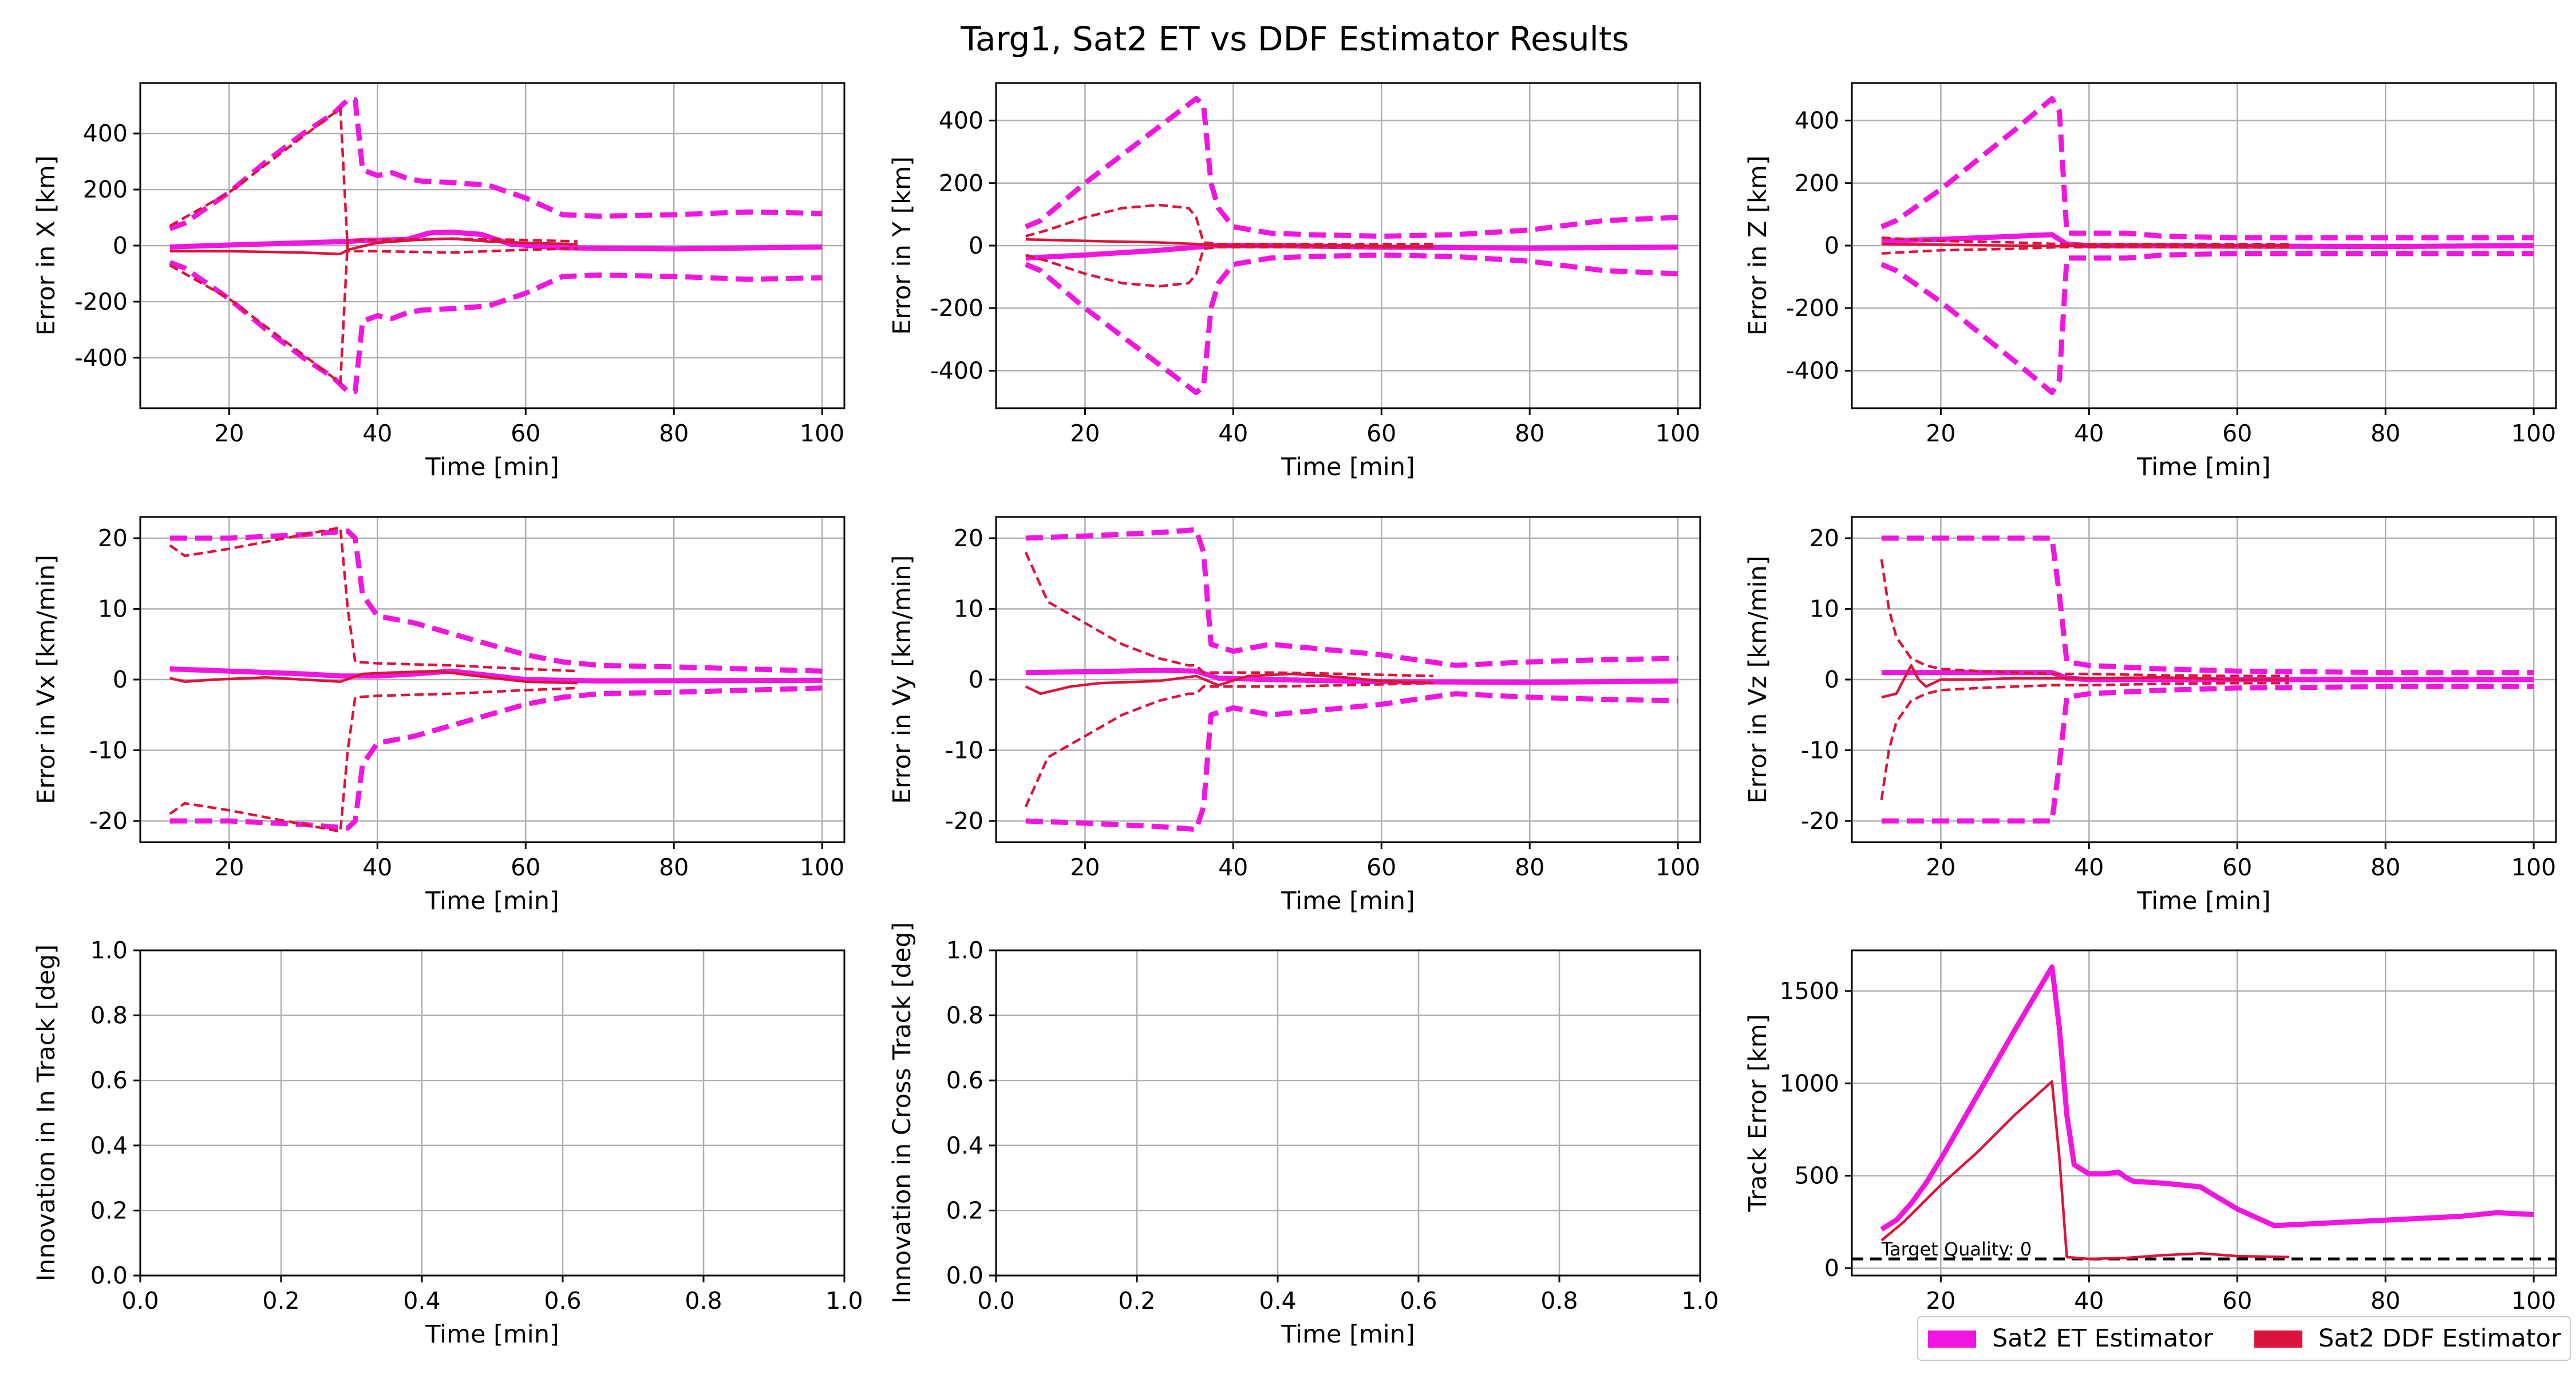 The image size is (2576, 1374). What do you see at coordinates (108, 821) in the screenshot?
I see `y-tick-label: -20` at bounding box center [108, 821].